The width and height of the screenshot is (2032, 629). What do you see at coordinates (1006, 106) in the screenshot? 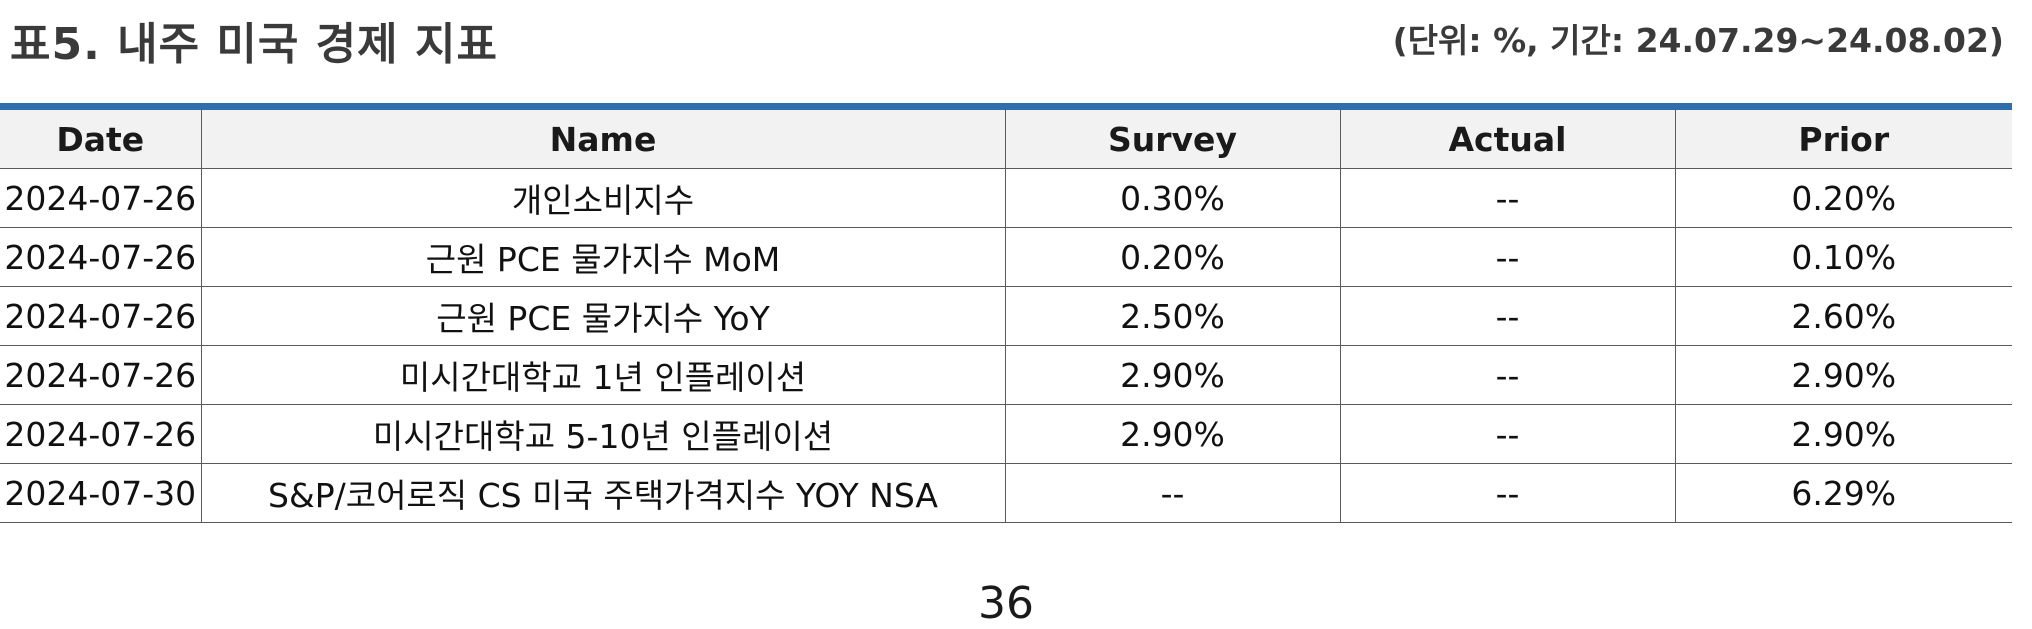
I see `table-top-rule` at bounding box center [1006, 106].